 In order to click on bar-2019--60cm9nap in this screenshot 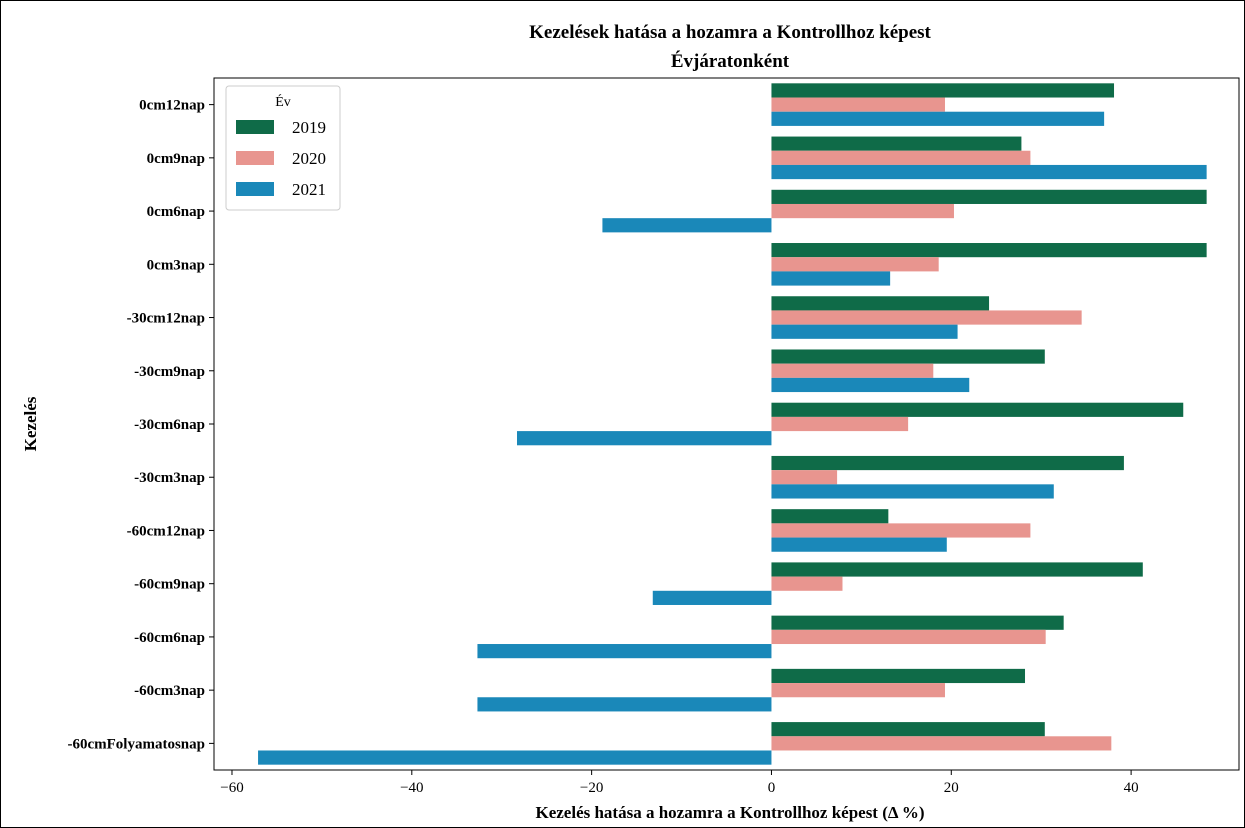, I will do `click(957, 569)`.